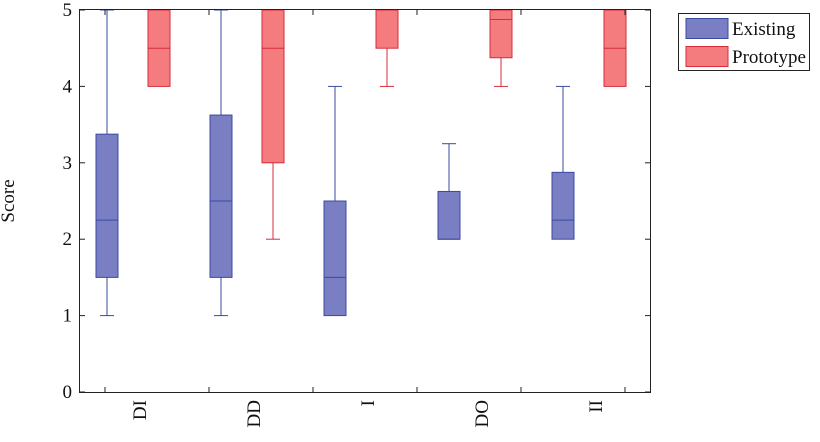 The height and width of the screenshot is (442, 820). Describe the element at coordinates (764, 29) in the screenshot. I see `legend-label-existing: Existing` at that location.